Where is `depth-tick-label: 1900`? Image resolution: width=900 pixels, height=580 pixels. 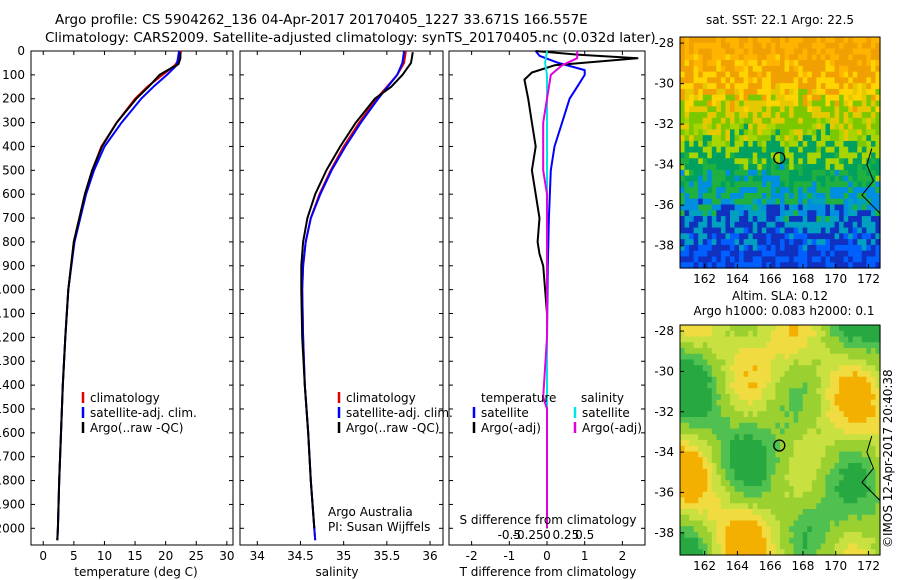 depth-tick-label: 1900 is located at coordinates (12, 504).